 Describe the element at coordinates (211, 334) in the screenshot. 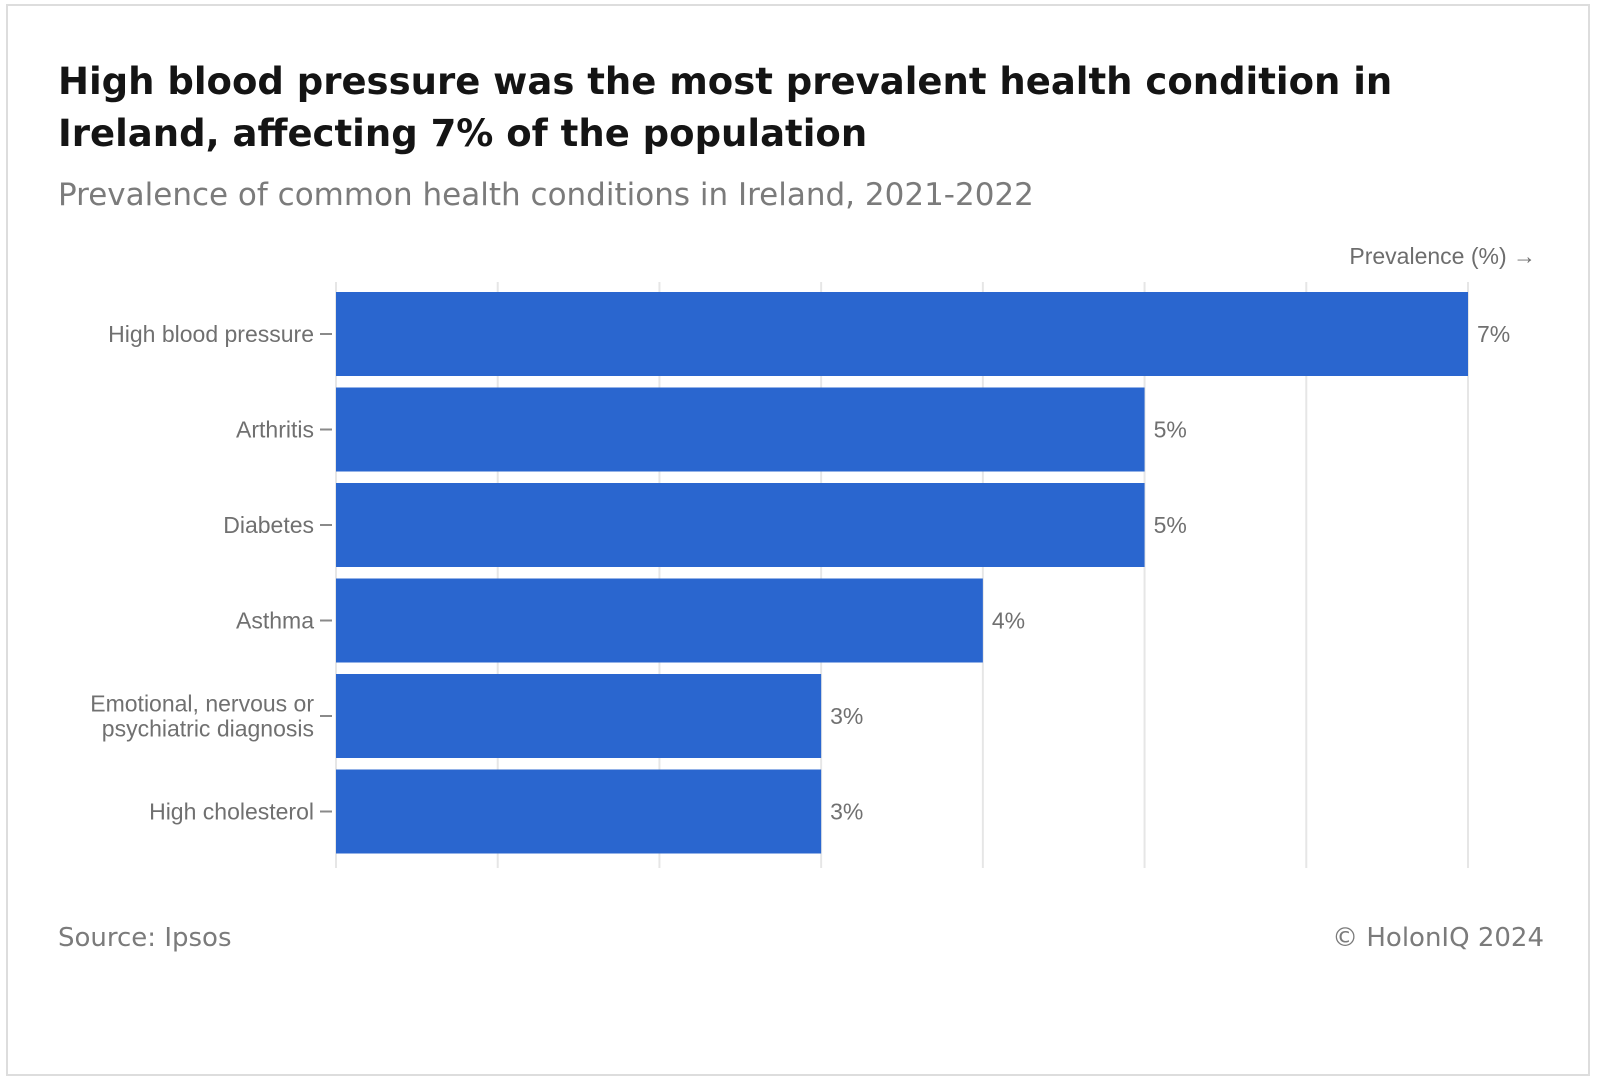

I see `category-label: High blood pressure` at that location.